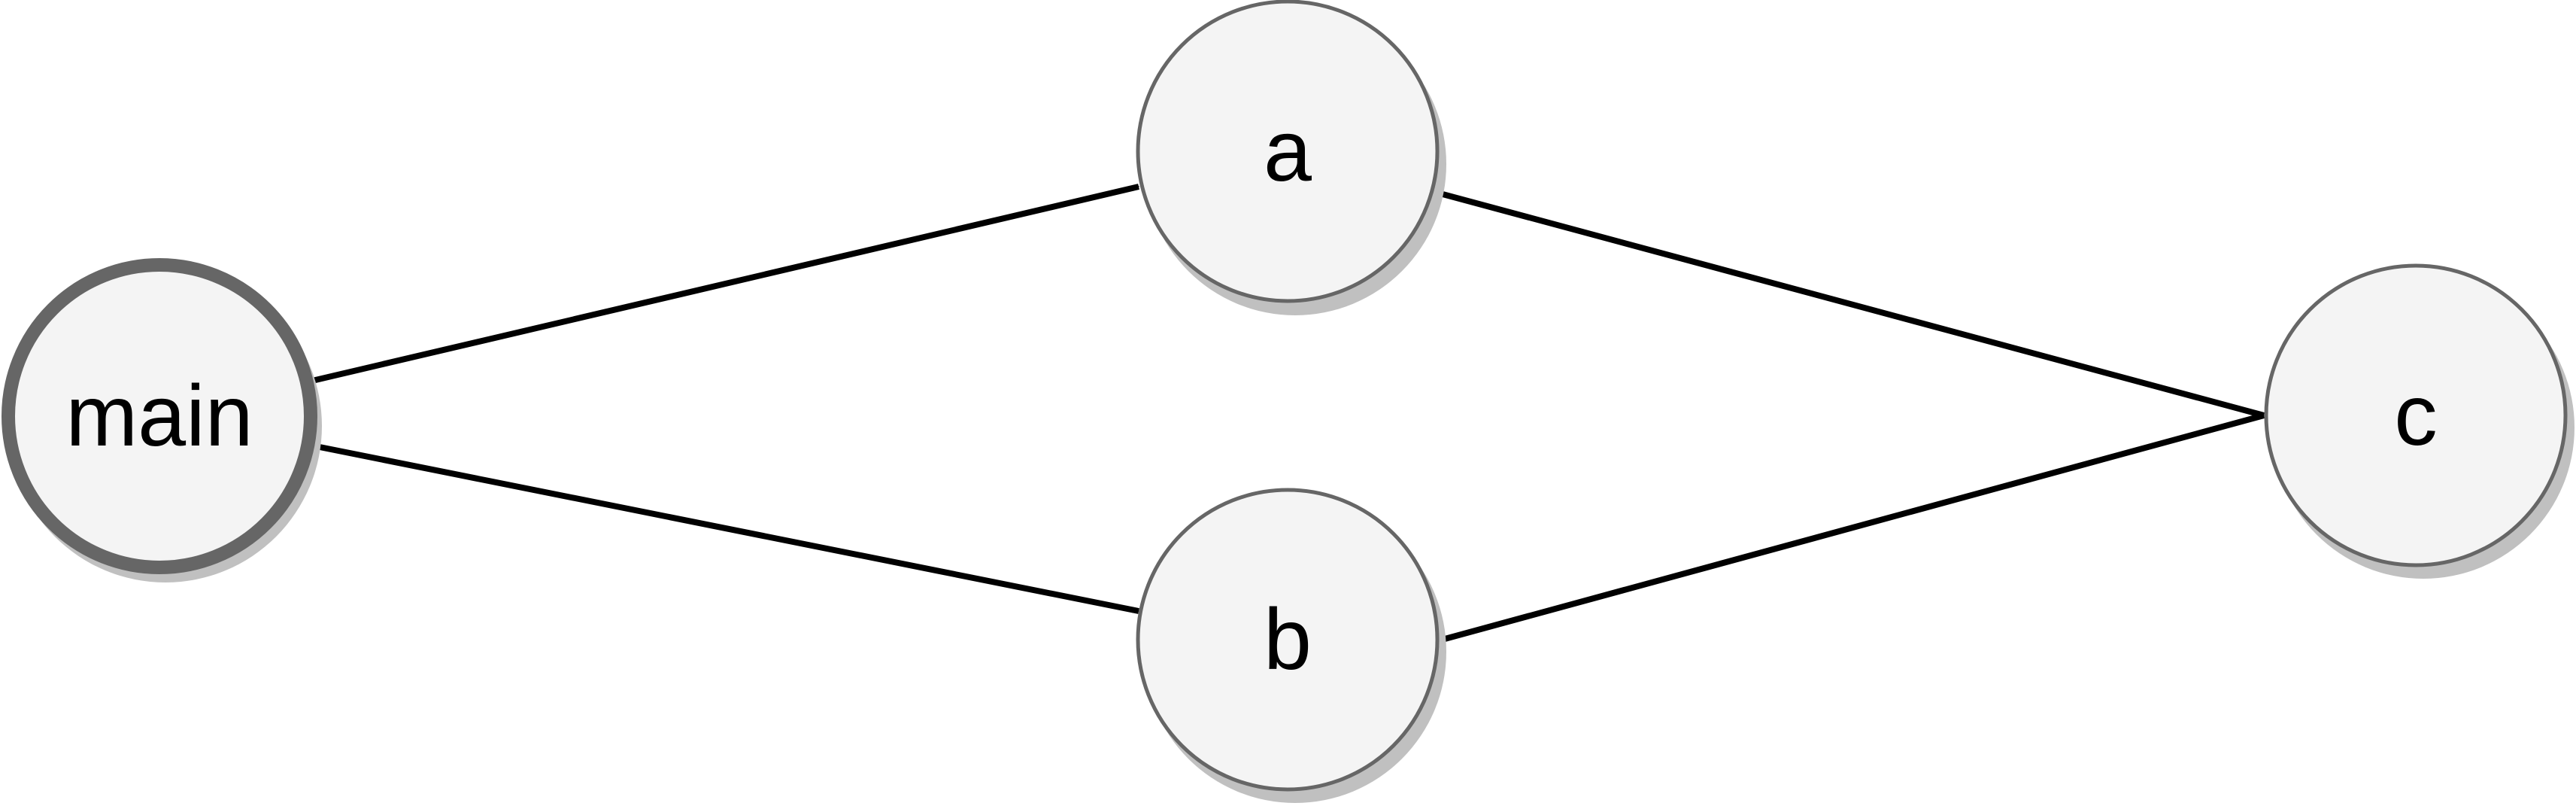  I want to click on node-a: a, so click(1291, 157).